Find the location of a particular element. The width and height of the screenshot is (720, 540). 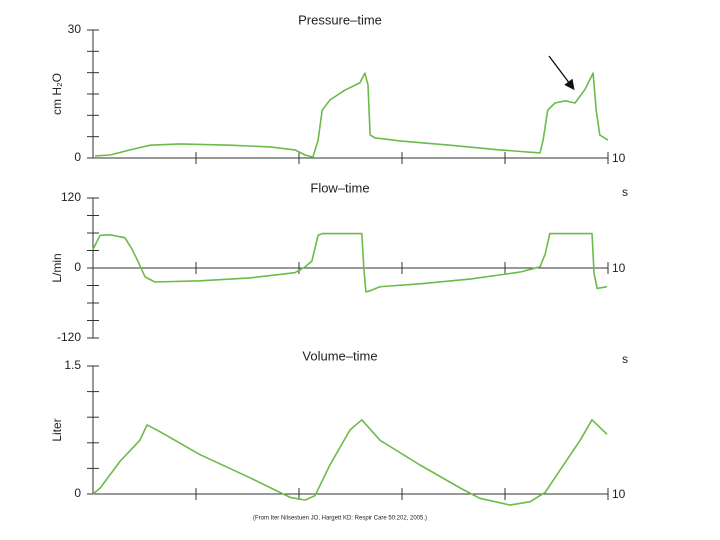

panel-title: Pressure–time is located at coordinates (340, 19).